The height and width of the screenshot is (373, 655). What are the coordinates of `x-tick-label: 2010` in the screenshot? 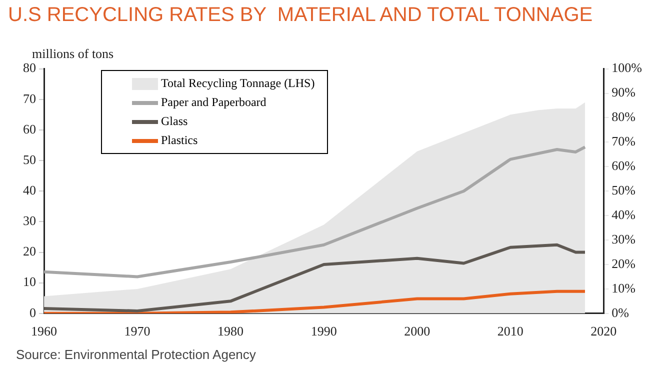 It's located at (510, 331).